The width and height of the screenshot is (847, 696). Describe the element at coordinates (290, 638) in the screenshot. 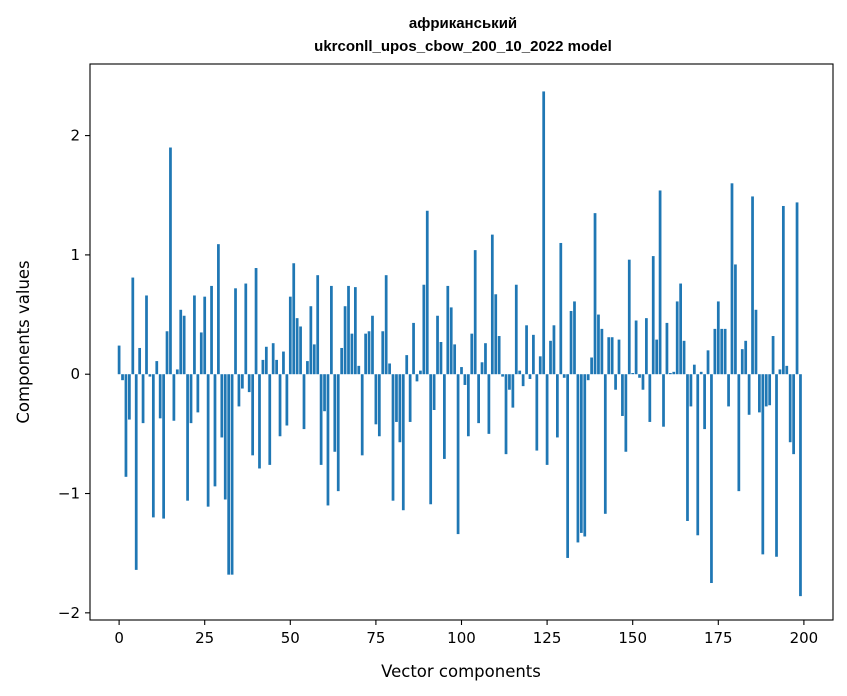

I see `x-tick-label-50: 50` at that location.